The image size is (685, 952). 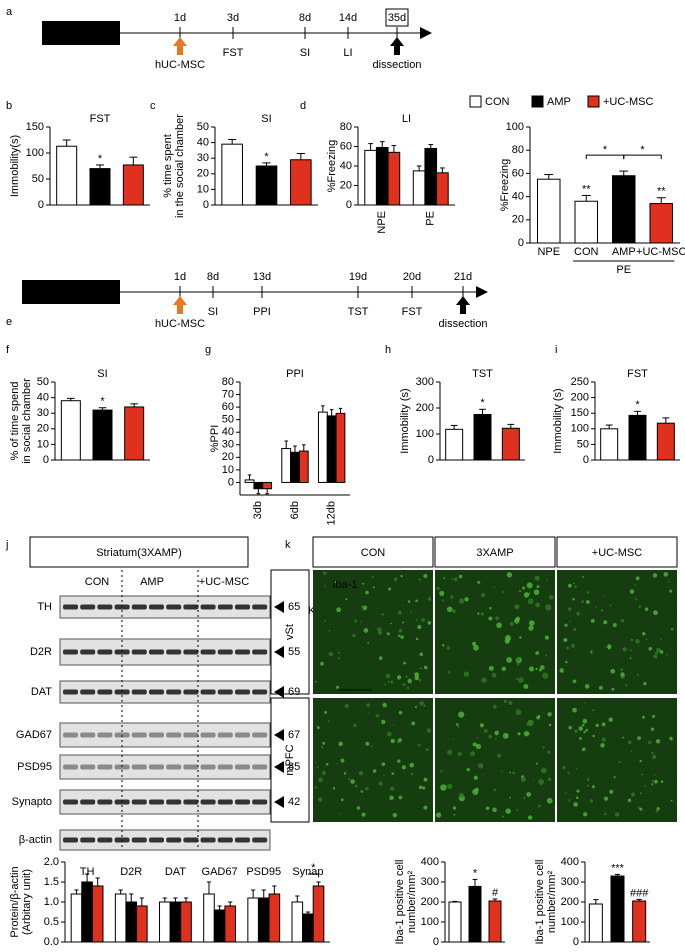 I want to click on y-tick-label: 10, so click(x=43, y=444).